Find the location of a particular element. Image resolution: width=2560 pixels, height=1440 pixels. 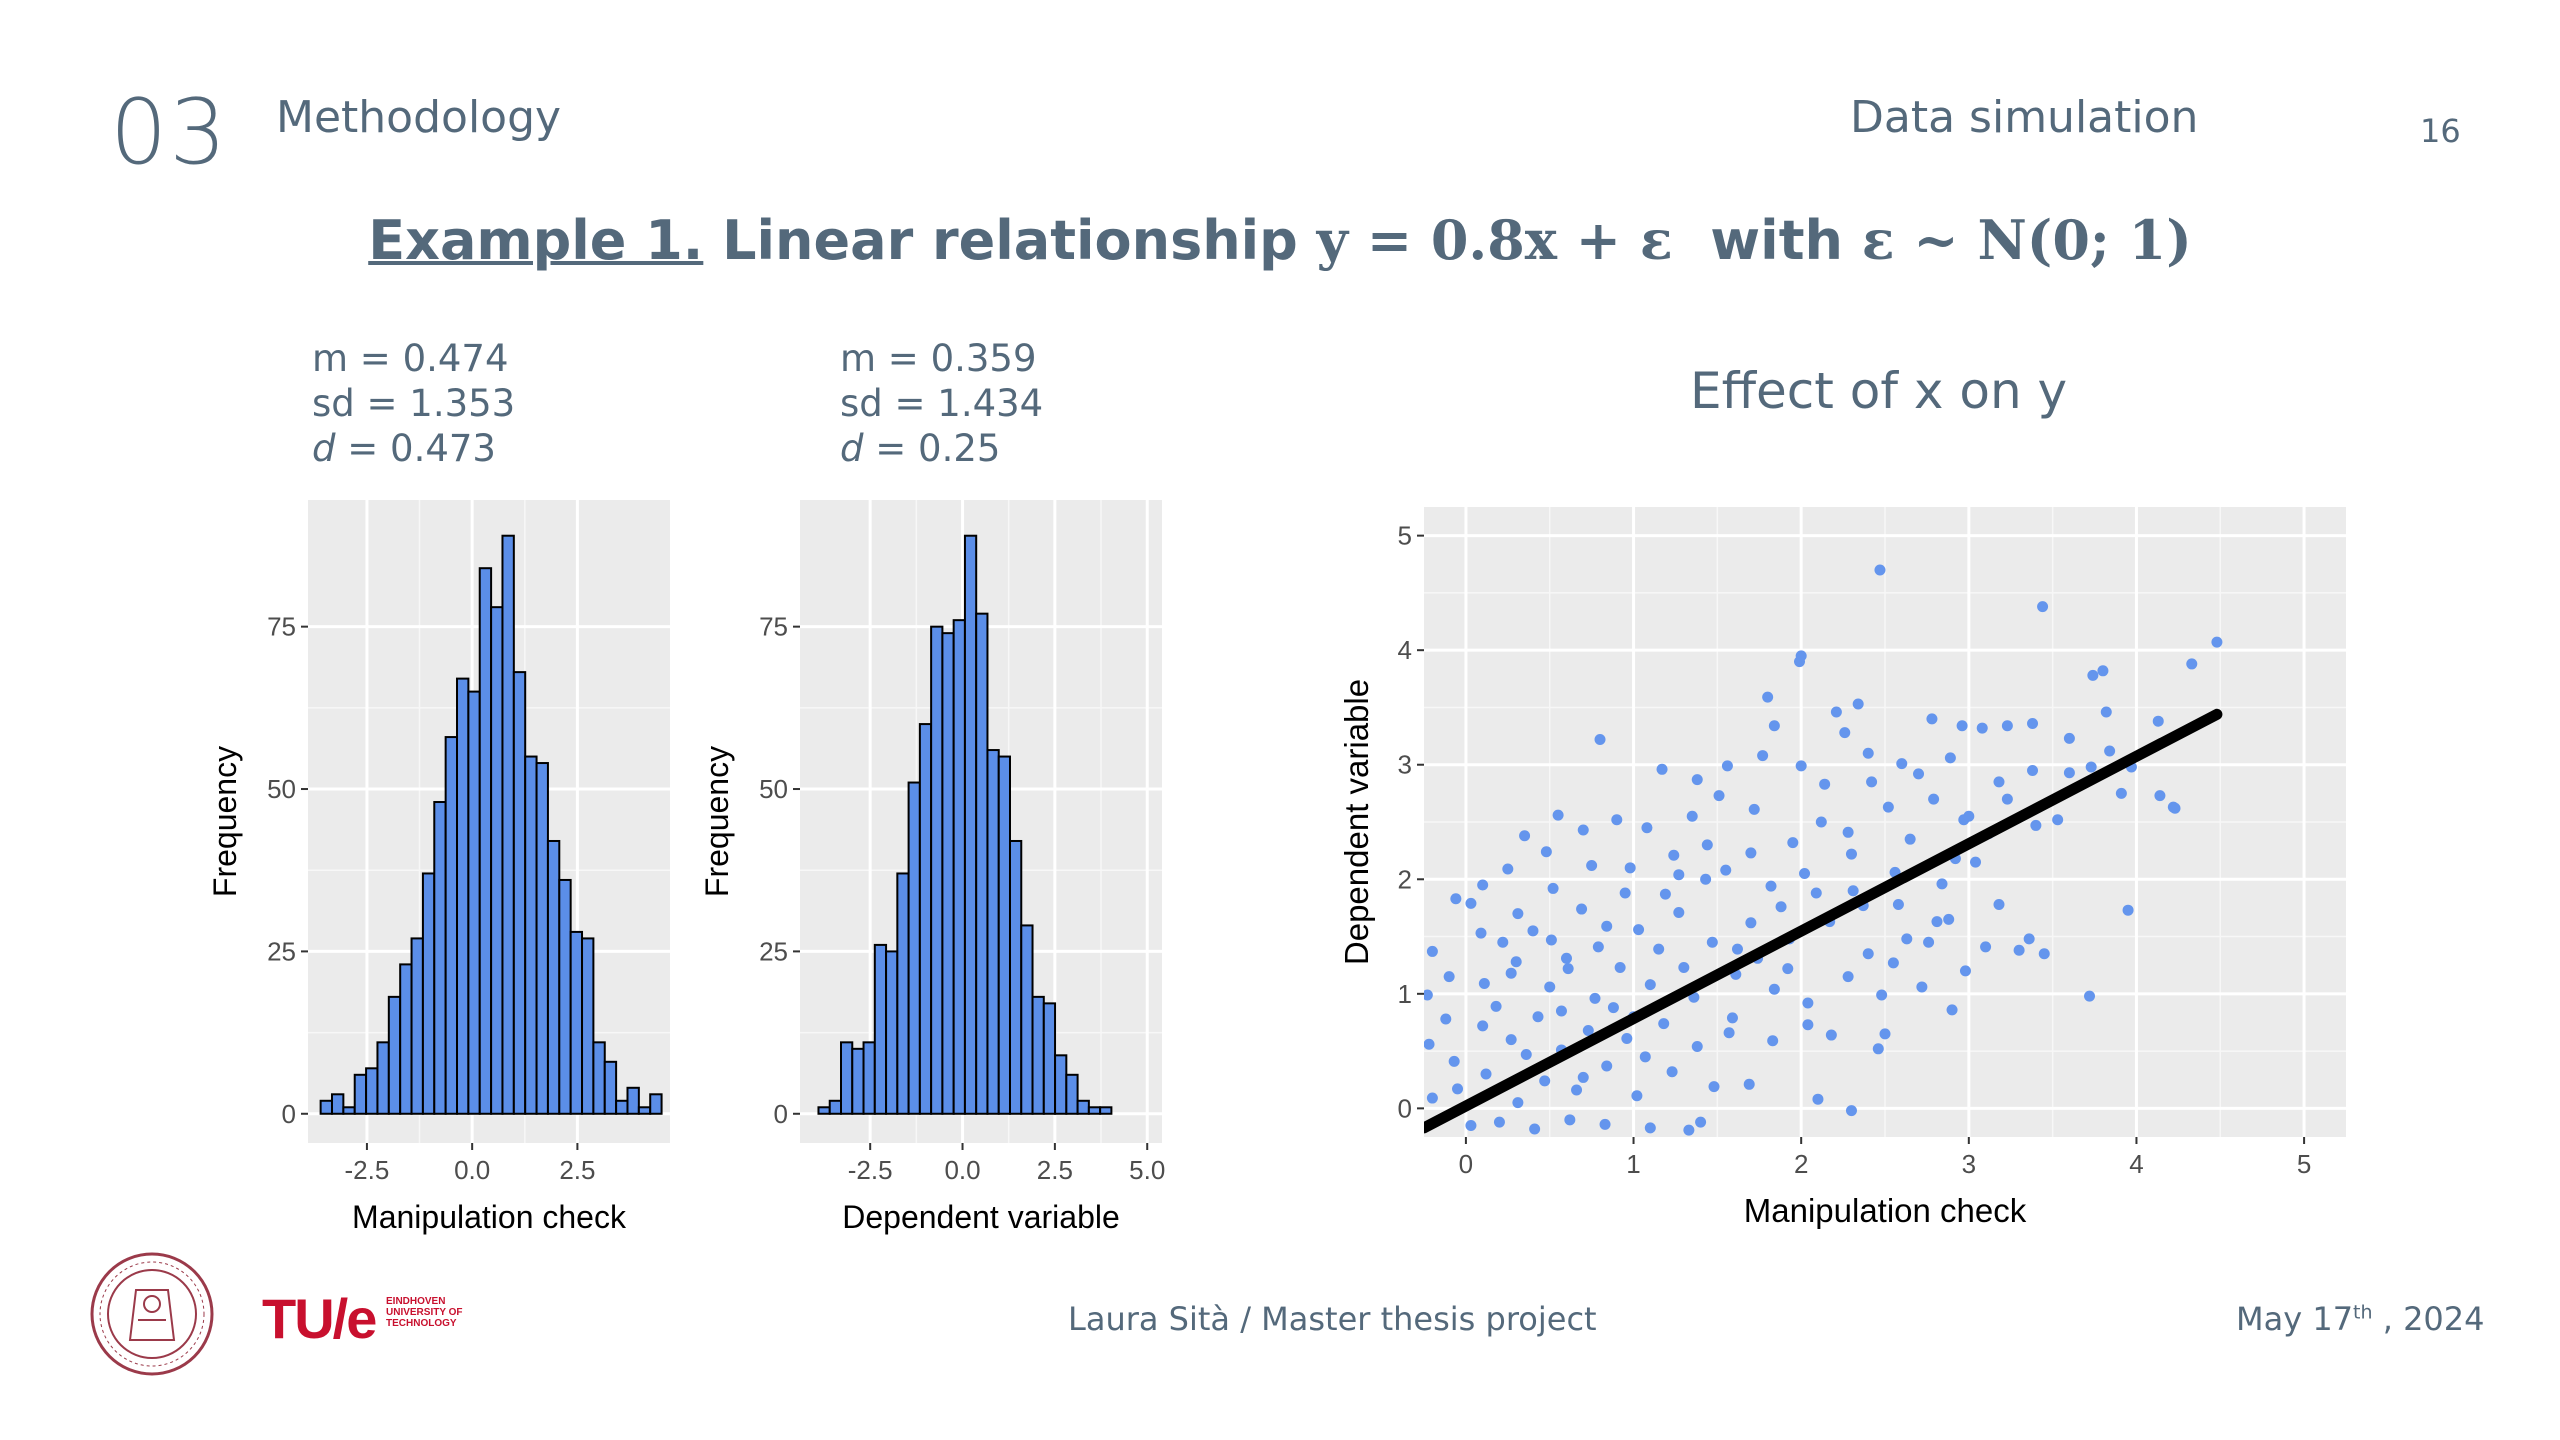

y-tick-label: 25 is located at coordinates (281, 951).